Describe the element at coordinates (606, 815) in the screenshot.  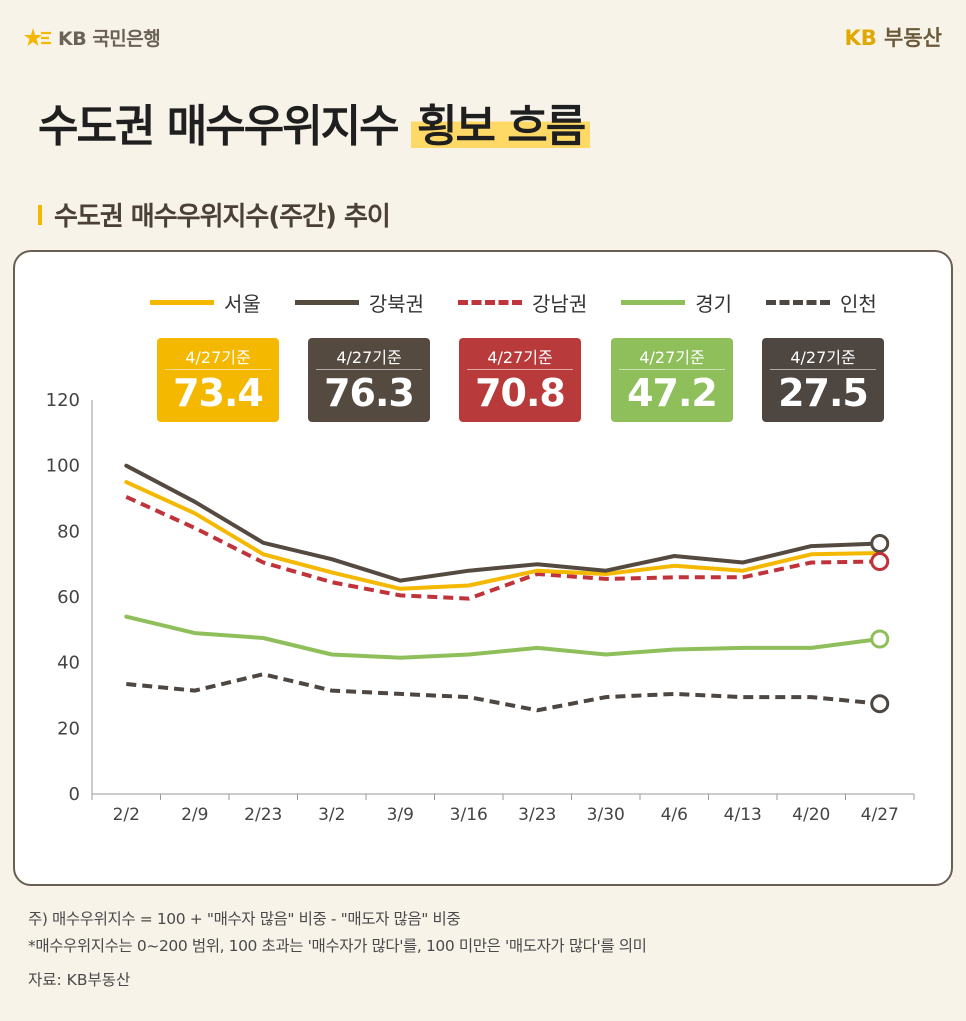
I see `x-tick-label: 3/30` at that location.